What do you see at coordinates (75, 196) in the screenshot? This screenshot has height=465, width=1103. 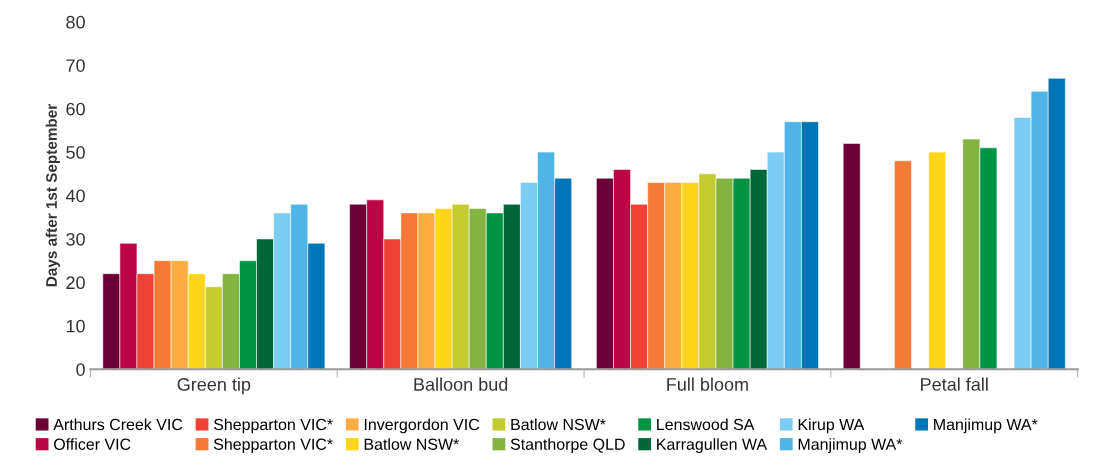 I see `y-tick-label: 40` at bounding box center [75, 196].